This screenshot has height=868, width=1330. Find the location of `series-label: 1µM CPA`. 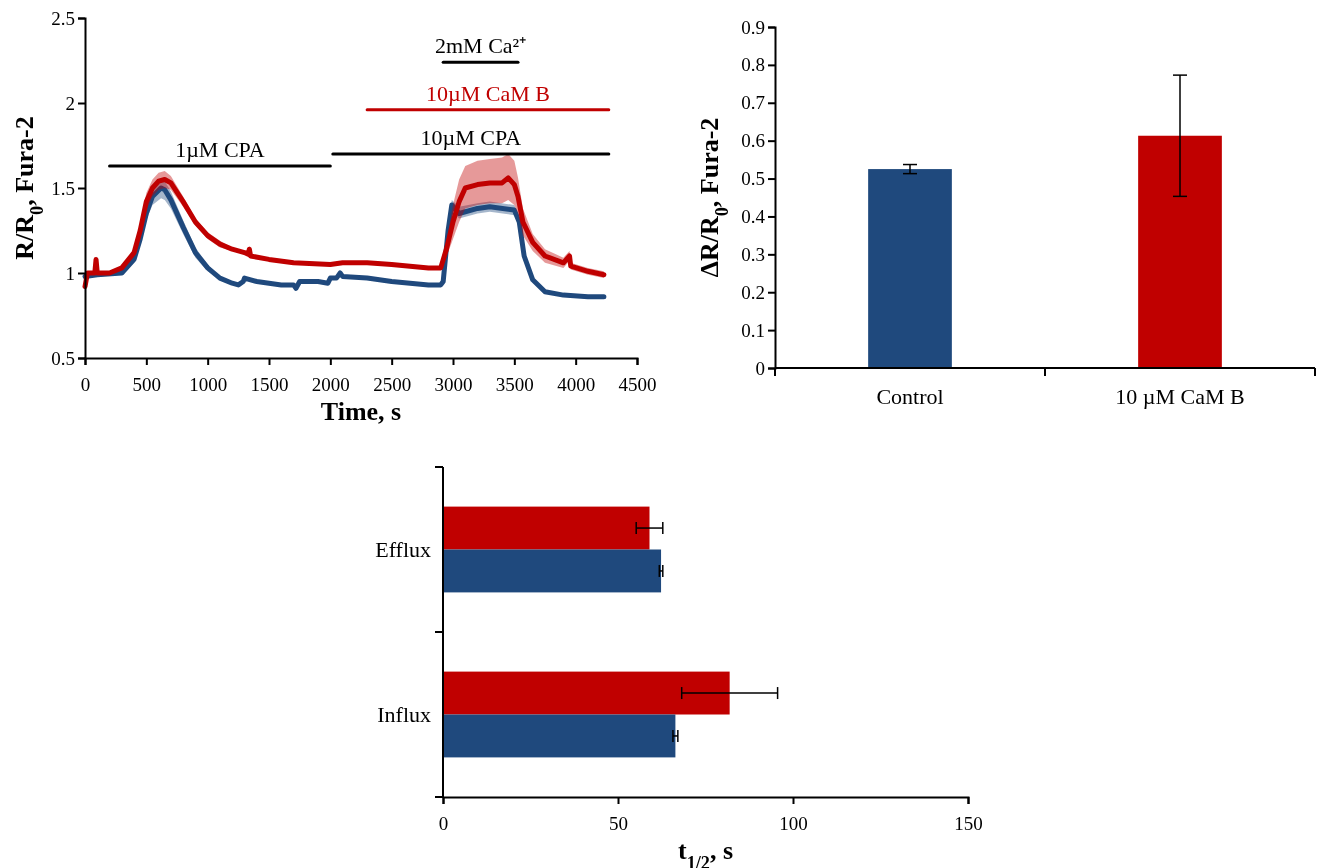

series-label: 1µM CPA is located at coordinates (220, 149).